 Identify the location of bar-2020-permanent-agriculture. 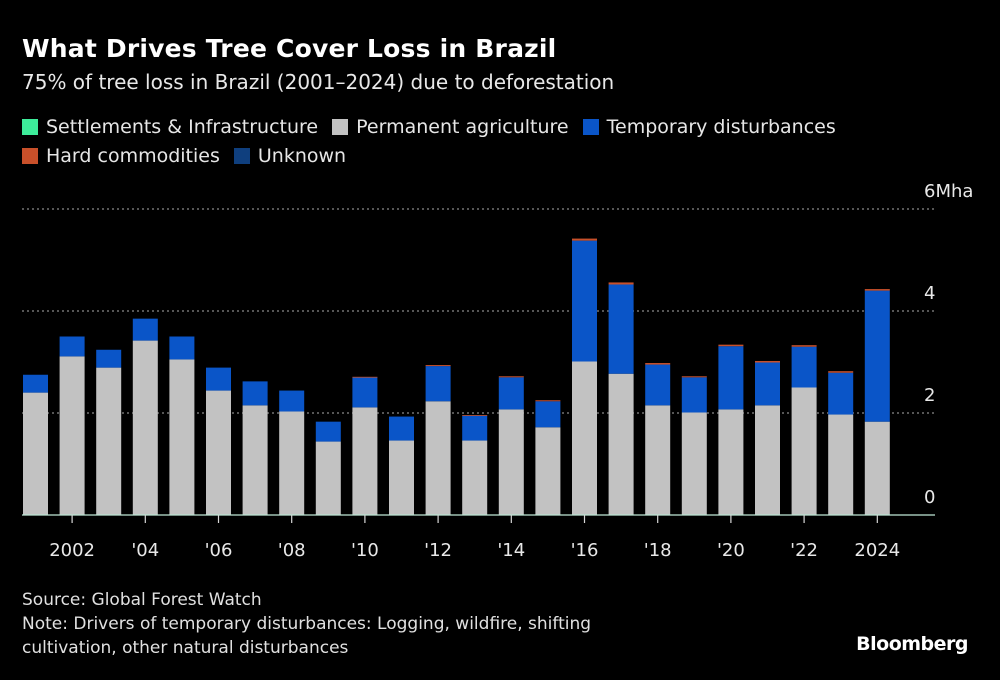
(731, 462).